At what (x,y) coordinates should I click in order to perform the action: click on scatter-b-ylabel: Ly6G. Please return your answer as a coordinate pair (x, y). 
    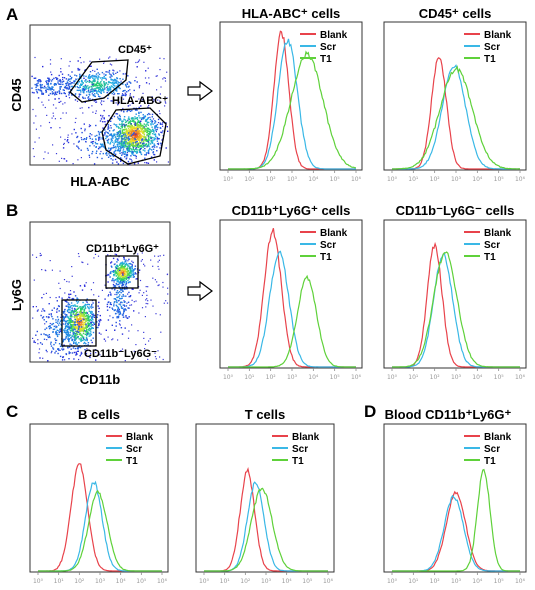
    Looking at the image, I should click on (16, 295).